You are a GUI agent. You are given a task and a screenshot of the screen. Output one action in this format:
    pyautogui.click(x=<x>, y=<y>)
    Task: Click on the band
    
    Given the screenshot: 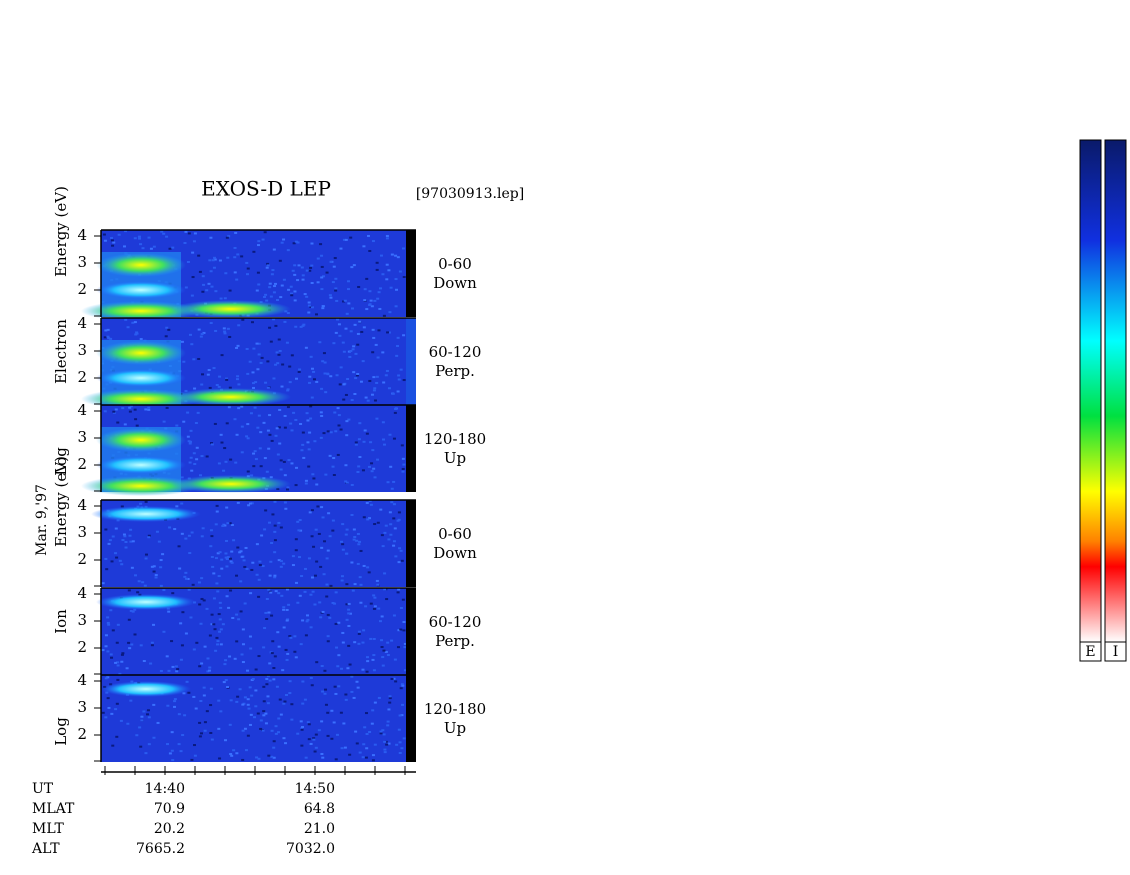 What is the action you would take?
    pyautogui.click(x=141, y=465)
    